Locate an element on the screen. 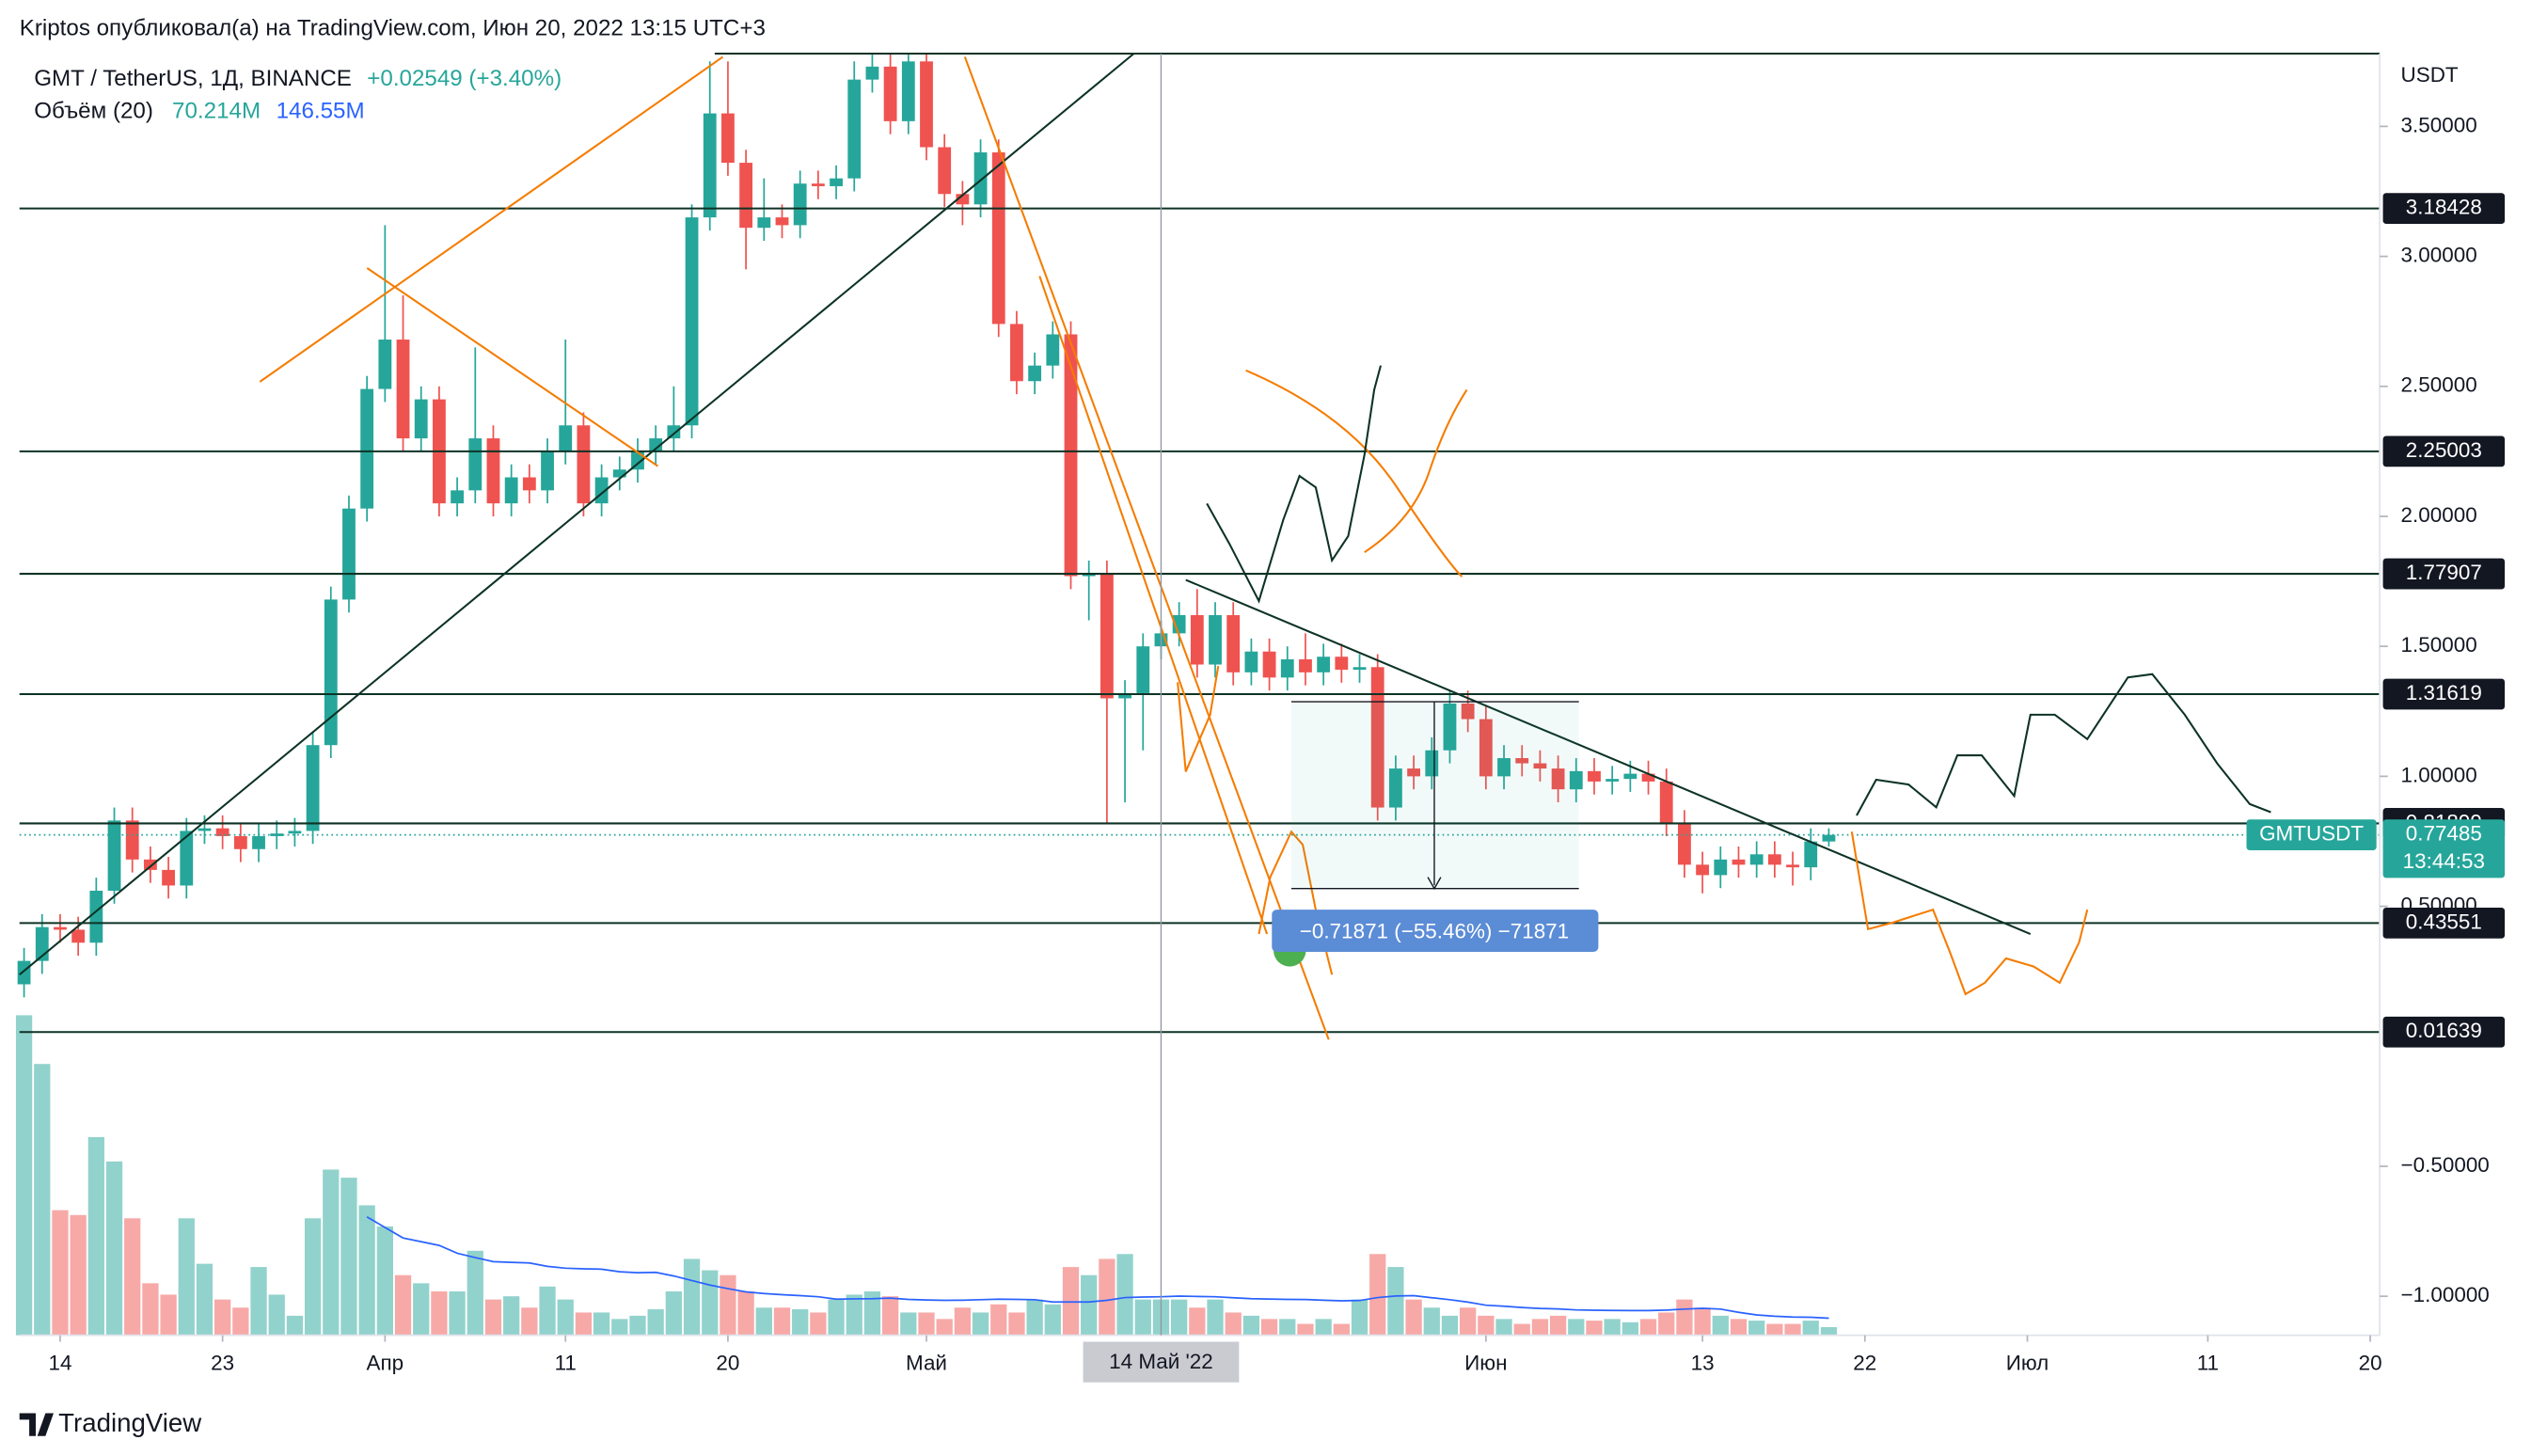 The image size is (2547, 1456). measure-area is located at coordinates (1434, 795).